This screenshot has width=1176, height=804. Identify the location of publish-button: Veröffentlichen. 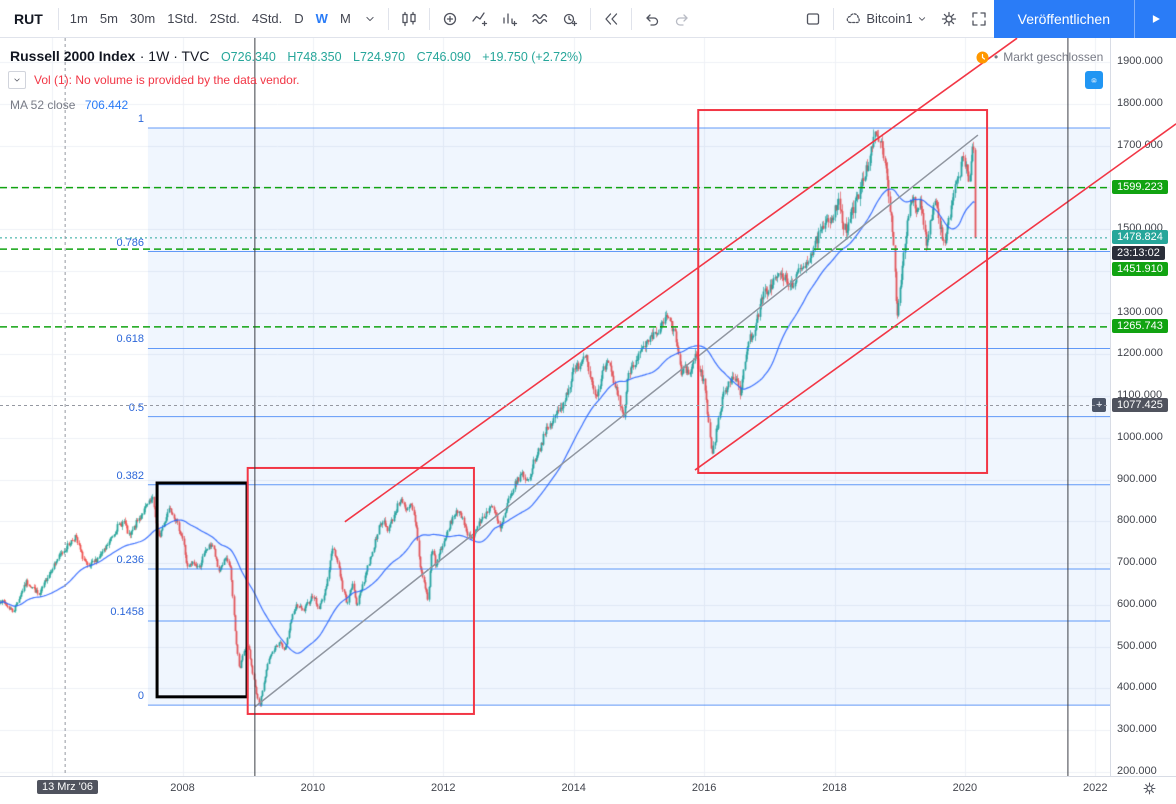
(1063, 19).